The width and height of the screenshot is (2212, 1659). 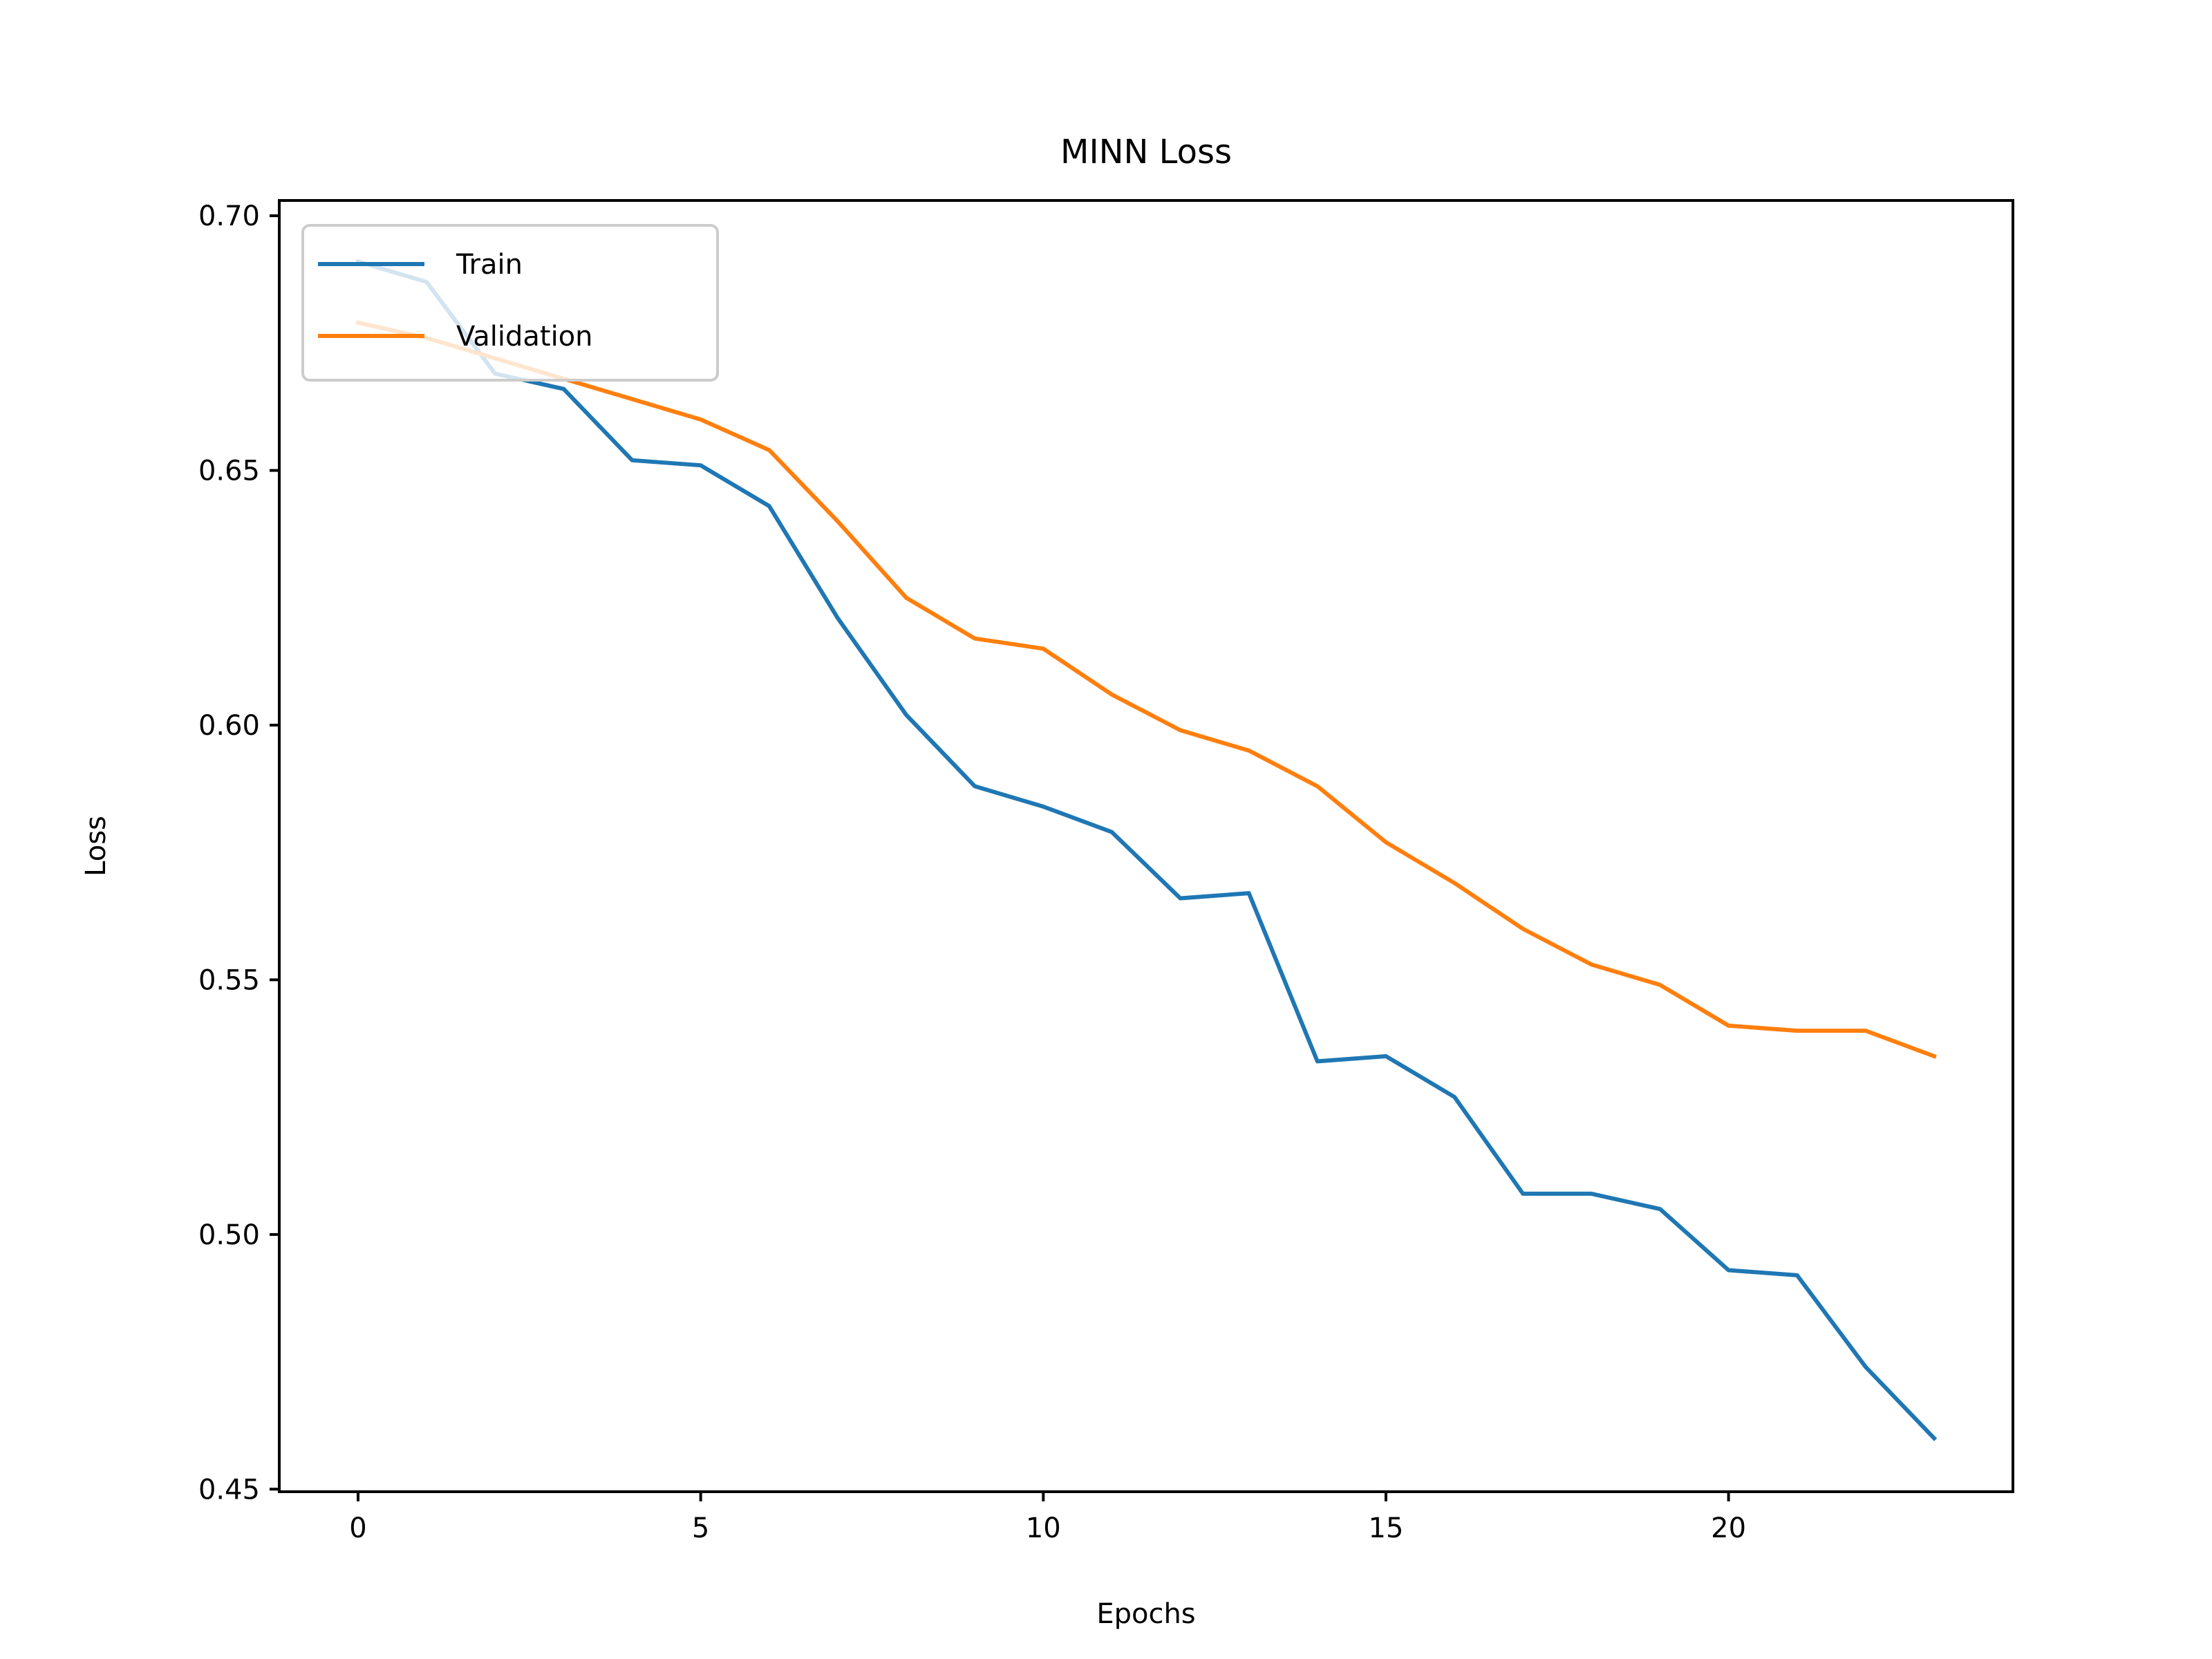 I want to click on y-axis-ticks: 0.45 0.50 0.55 0.60 0.65 0.70, so click(x=239, y=853).